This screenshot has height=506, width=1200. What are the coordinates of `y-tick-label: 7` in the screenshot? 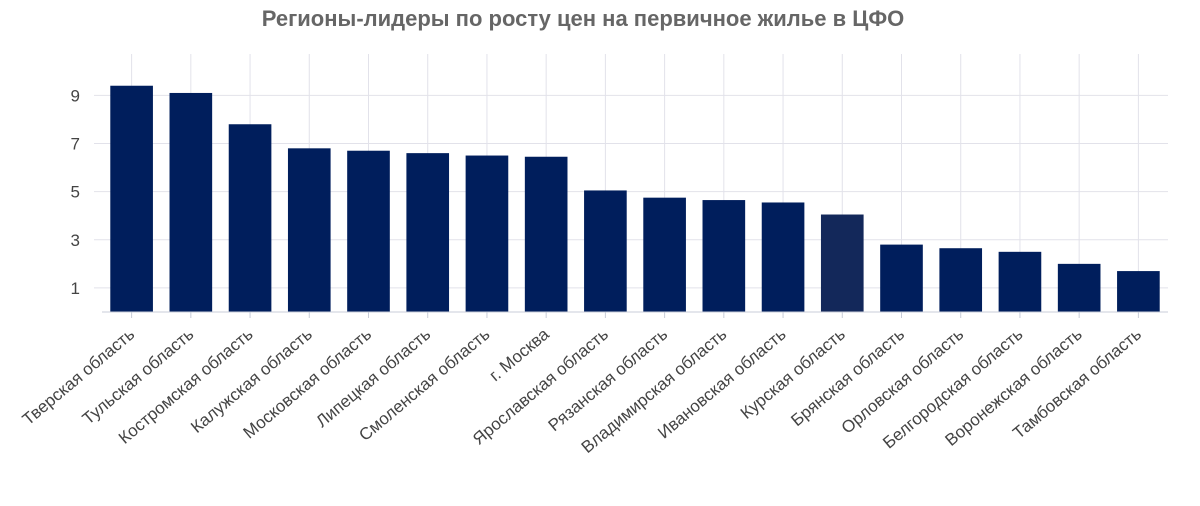 It's located at (75, 144).